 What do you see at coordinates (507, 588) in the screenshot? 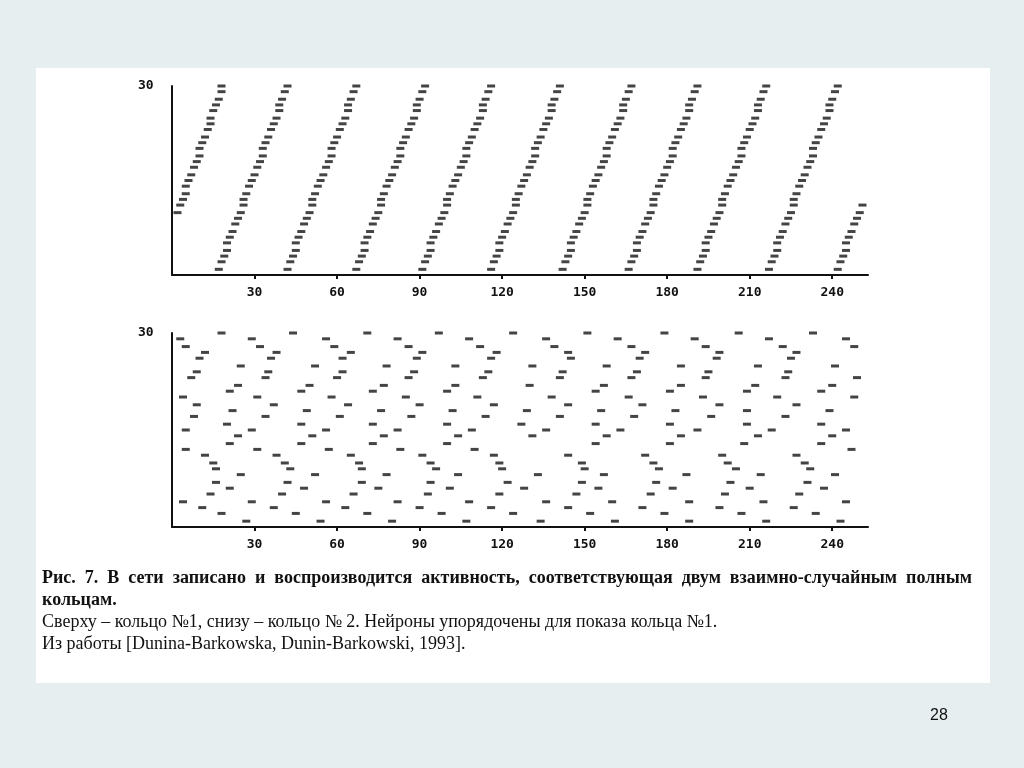
I see `text: Рис. 7. В сети записано и воспроизводится активность, соответствующая двум взаимно-случайным полным кольцам.` at bounding box center [507, 588].